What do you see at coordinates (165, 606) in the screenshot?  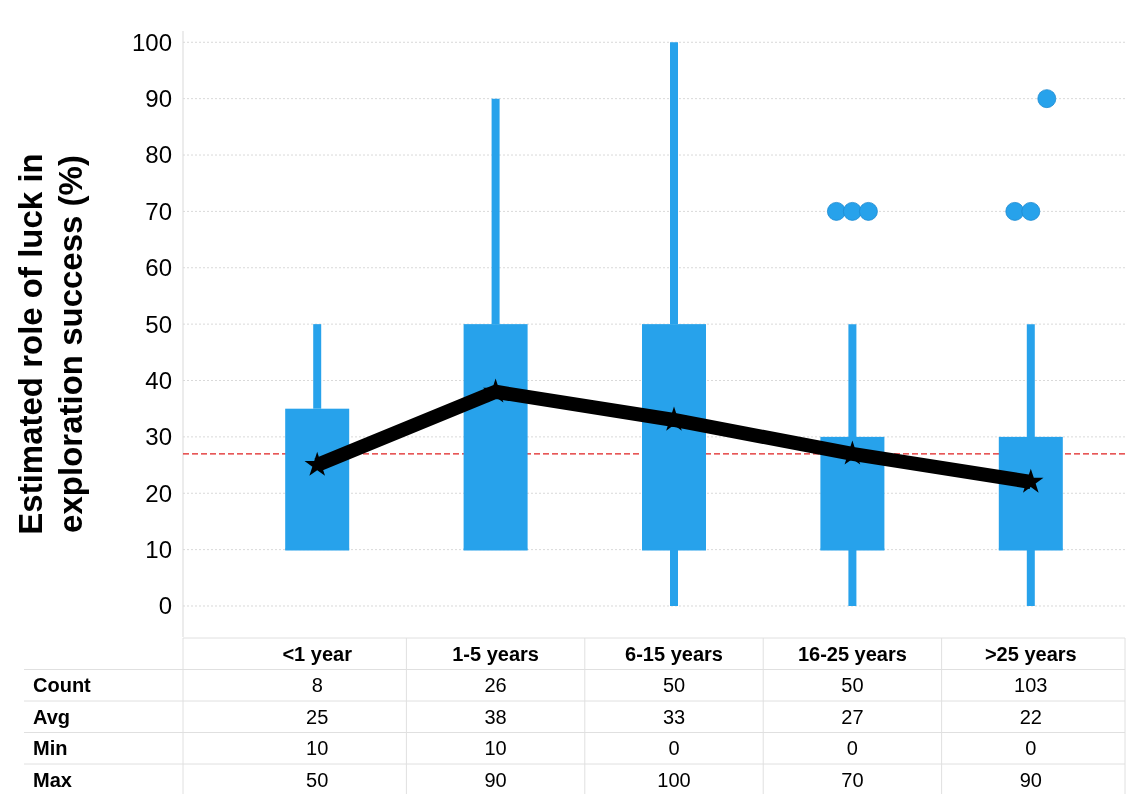 I see `y-tick-label: 0` at bounding box center [165, 606].